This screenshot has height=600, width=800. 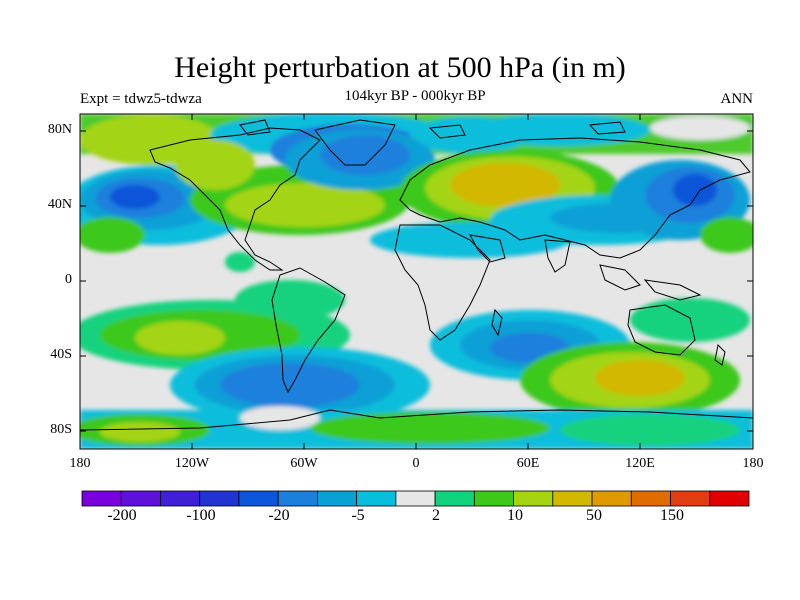 What do you see at coordinates (594, 515) in the screenshot?
I see `colorbar-label: 50` at bounding box center [594, 515].